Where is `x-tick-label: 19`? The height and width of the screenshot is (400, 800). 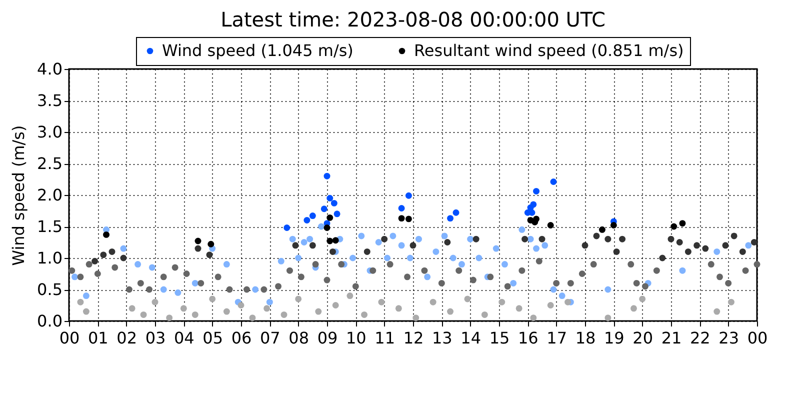 x-tick-label: 19 is located at coordinates (614, 338).